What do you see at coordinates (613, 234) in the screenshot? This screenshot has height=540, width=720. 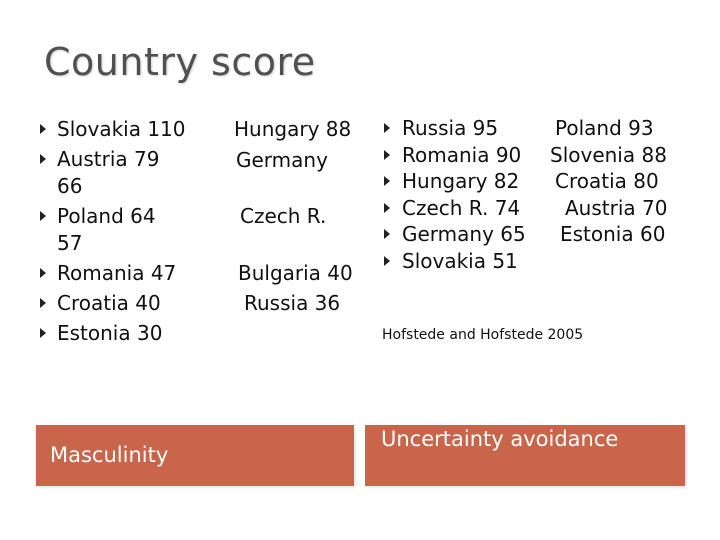 I see `list-item: Estonia 60` at bounding box center [613, 234].